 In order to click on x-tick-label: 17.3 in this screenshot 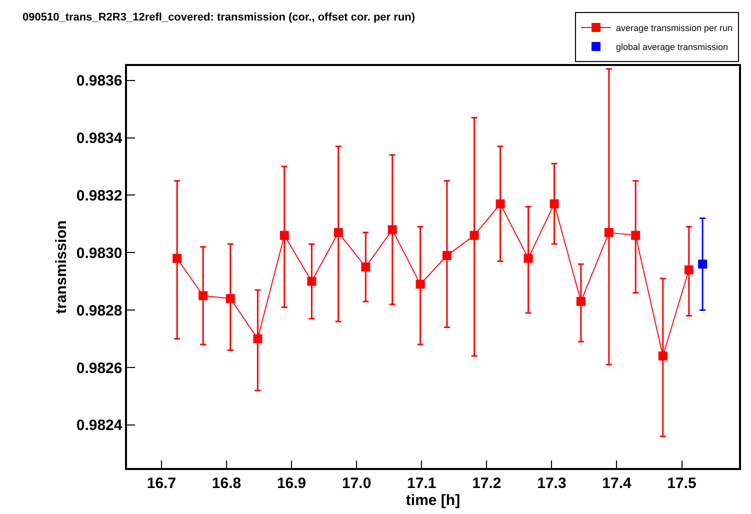, I will do `click(551, 483)`.